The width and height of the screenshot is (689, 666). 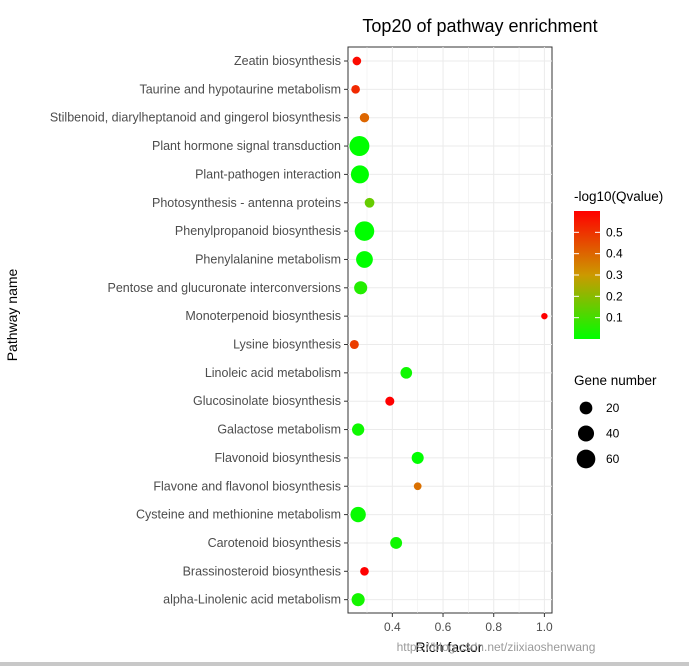 I want to click on window-bottom-edge, so click(x=344, y=664).